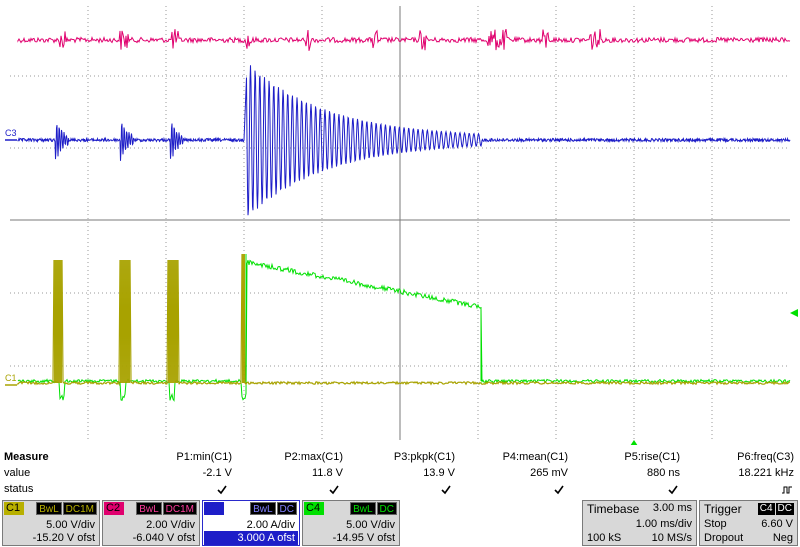 The image size is (800, 547). What do you see at coordinates (604, 538) in the screenshot?
I see `timebase-samples: 100 kS` at bounding box center [604, 538].